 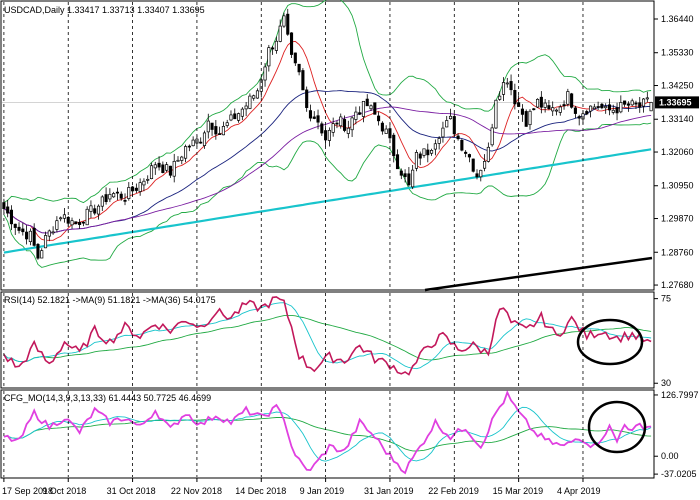 What do you see at coordinates (677, 186) in the screenshot?
I see `y-tick-label: 1.30950` at bounding box center [677, 186].